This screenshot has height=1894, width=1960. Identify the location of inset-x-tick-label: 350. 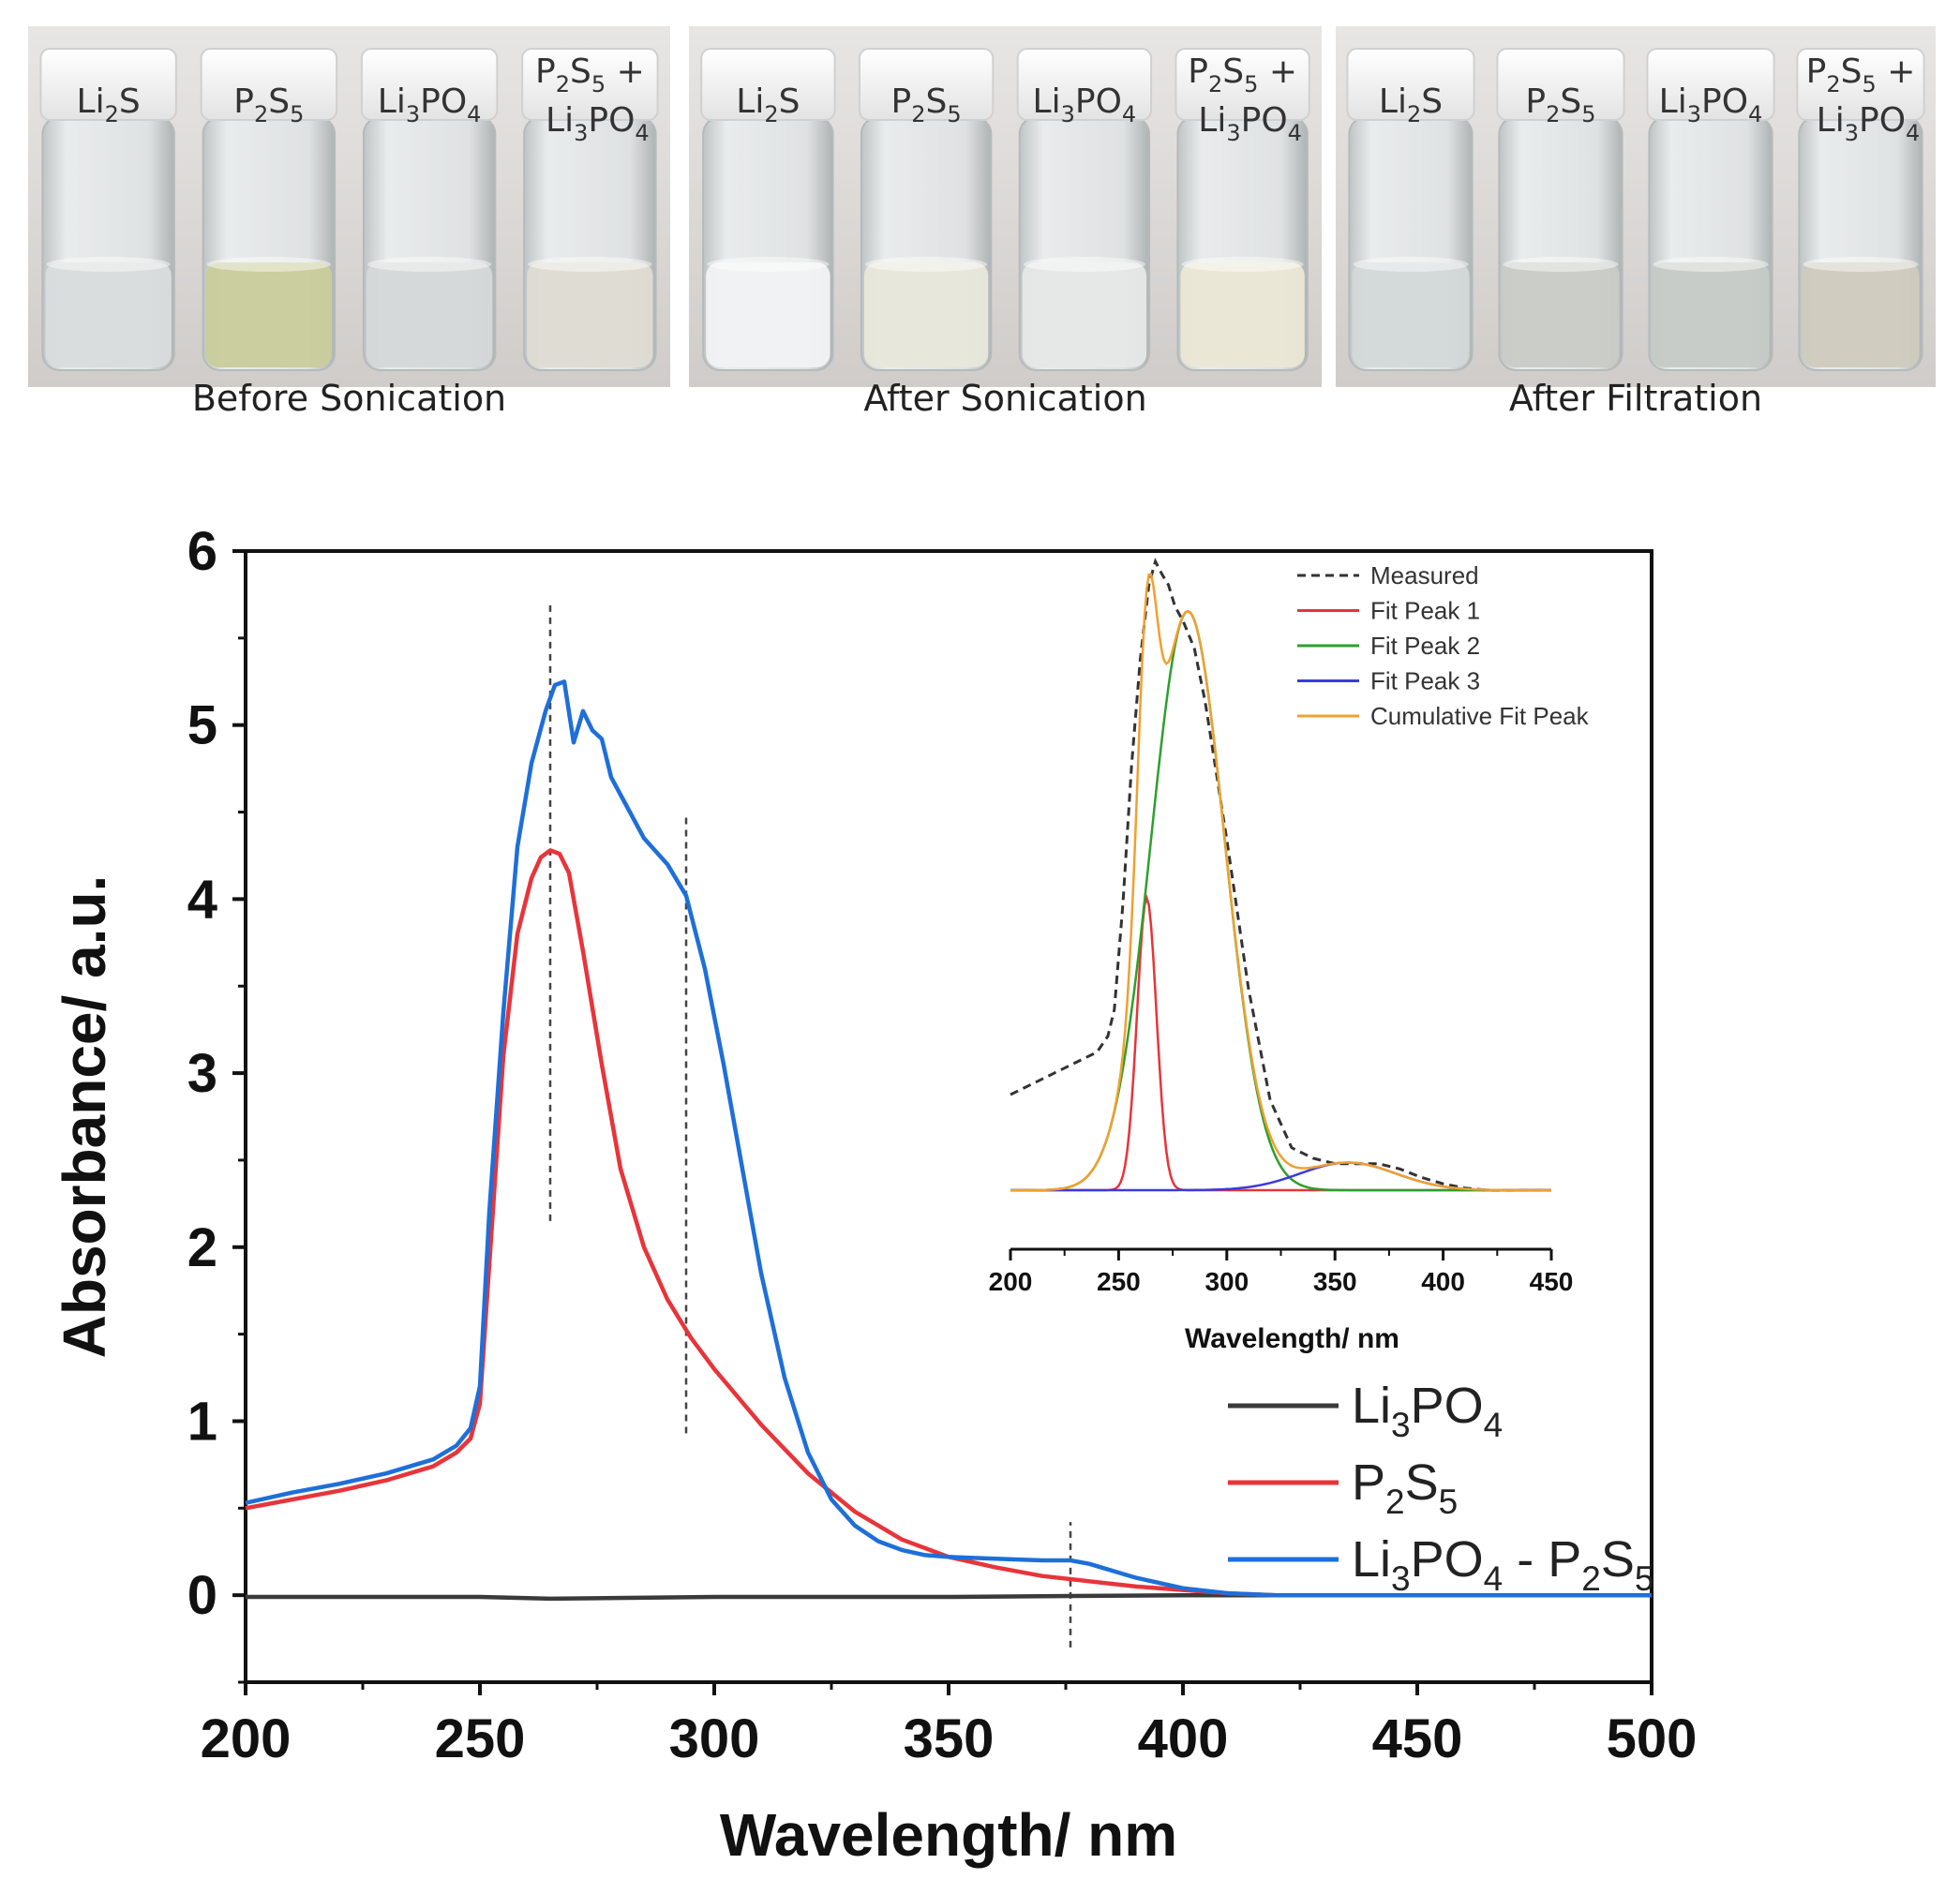
(1335, 1281).